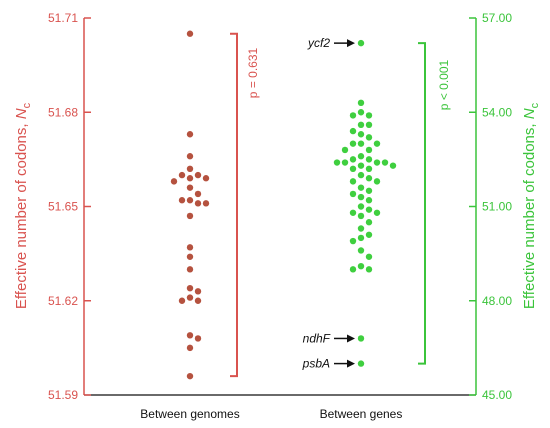 This screenshot has height=428, width=550. What do you see at coordinates (63, 207) in the screenshot?
I see `left-tick-label: 51.65` at bounding box center [63, 207].